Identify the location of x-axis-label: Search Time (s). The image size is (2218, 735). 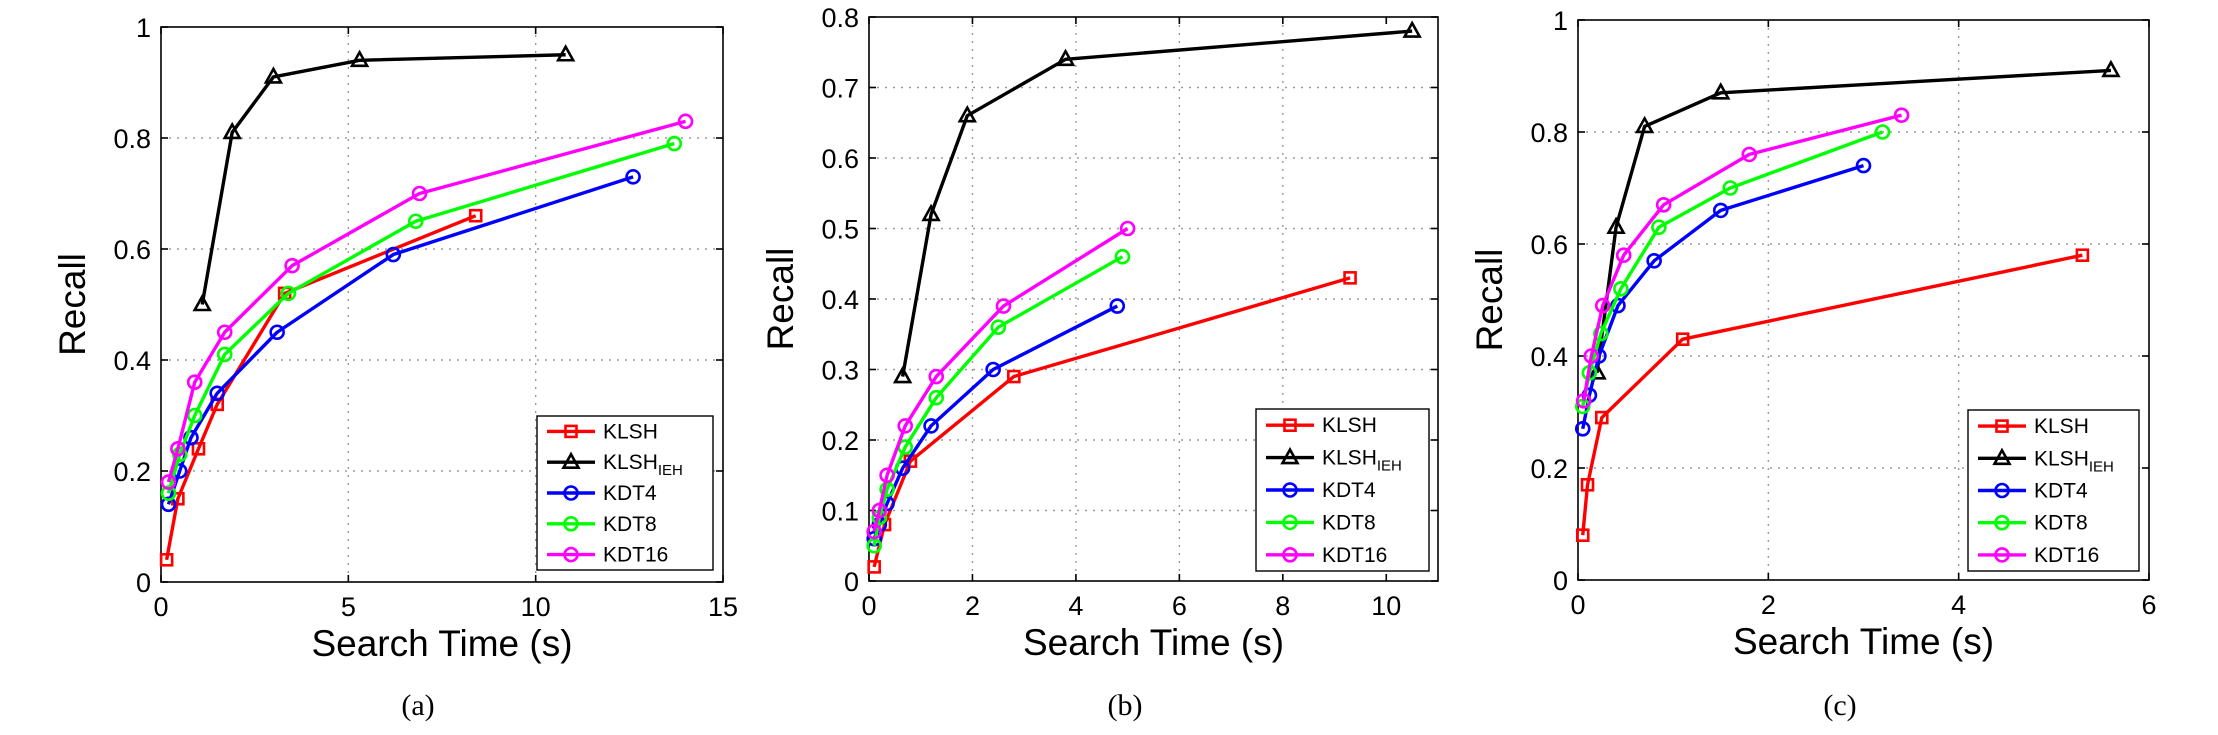
(441, 643).